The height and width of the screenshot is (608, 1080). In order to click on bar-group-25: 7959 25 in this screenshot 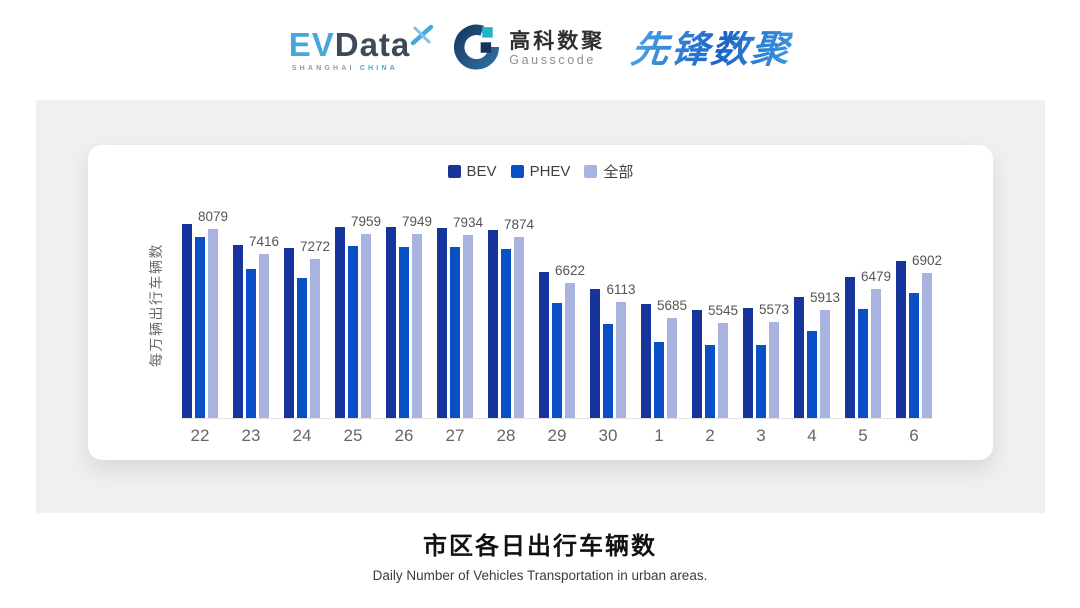, I will do `click(358, 320)`.